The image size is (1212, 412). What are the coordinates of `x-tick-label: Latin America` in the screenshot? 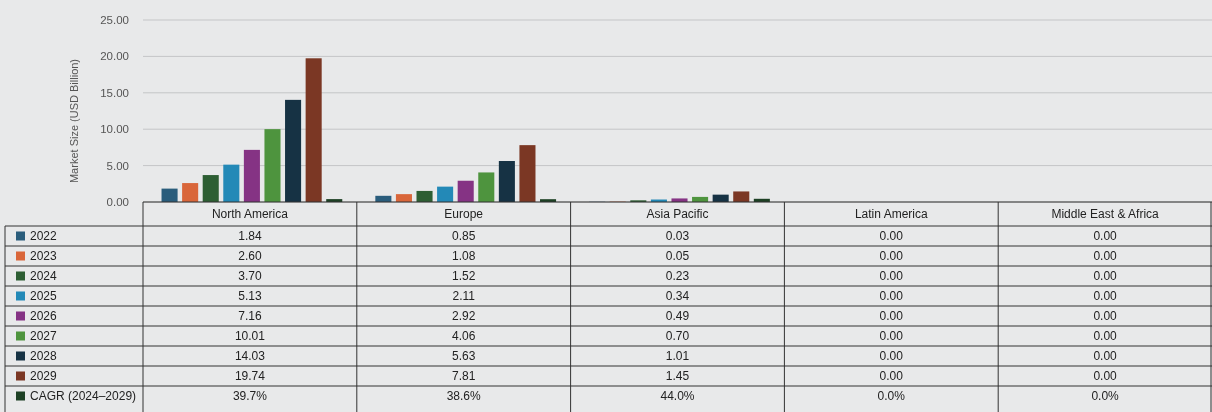 It's located at (891, 214).